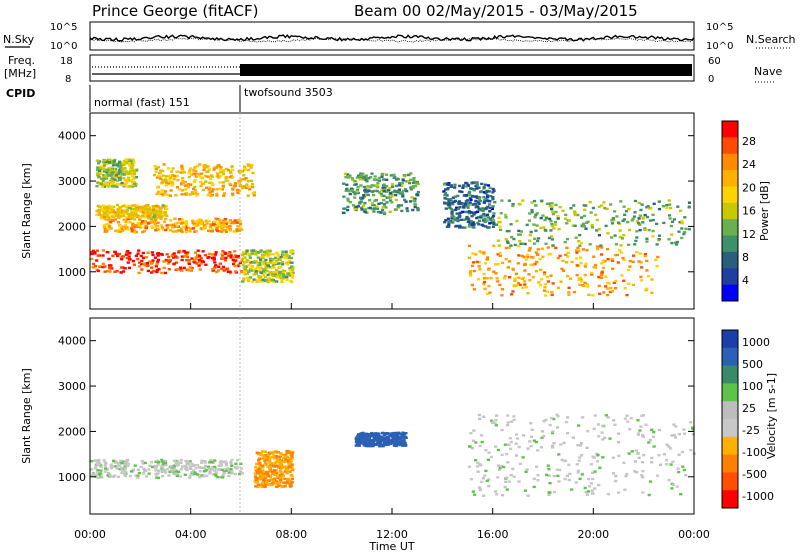  I want to click on xlabel: Time UT, so click(391, 546).